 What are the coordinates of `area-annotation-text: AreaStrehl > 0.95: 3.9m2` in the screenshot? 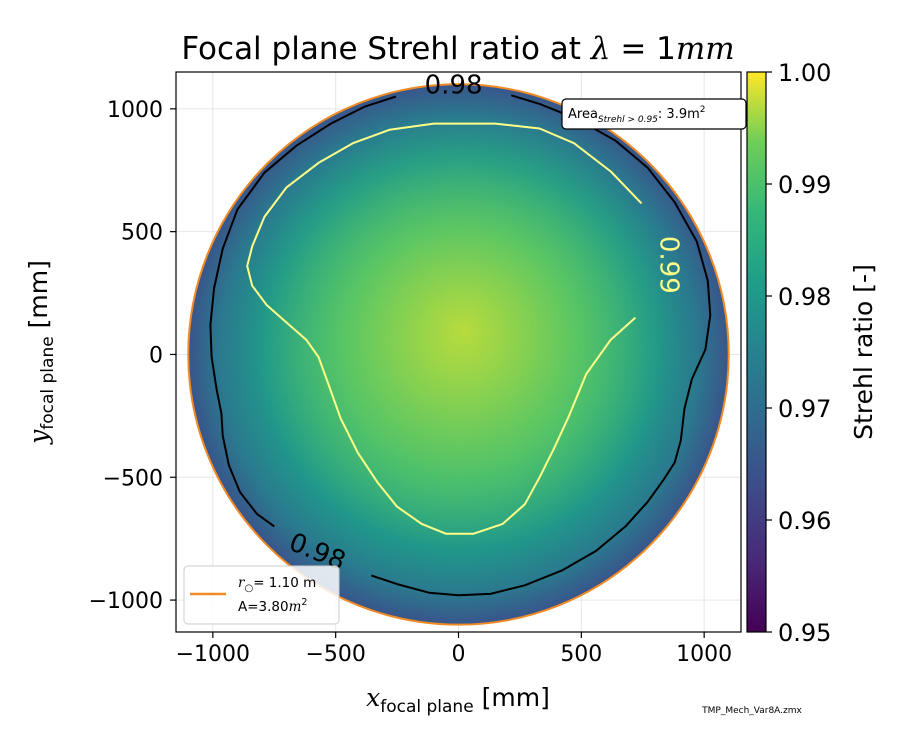 It's located at (637, 115).